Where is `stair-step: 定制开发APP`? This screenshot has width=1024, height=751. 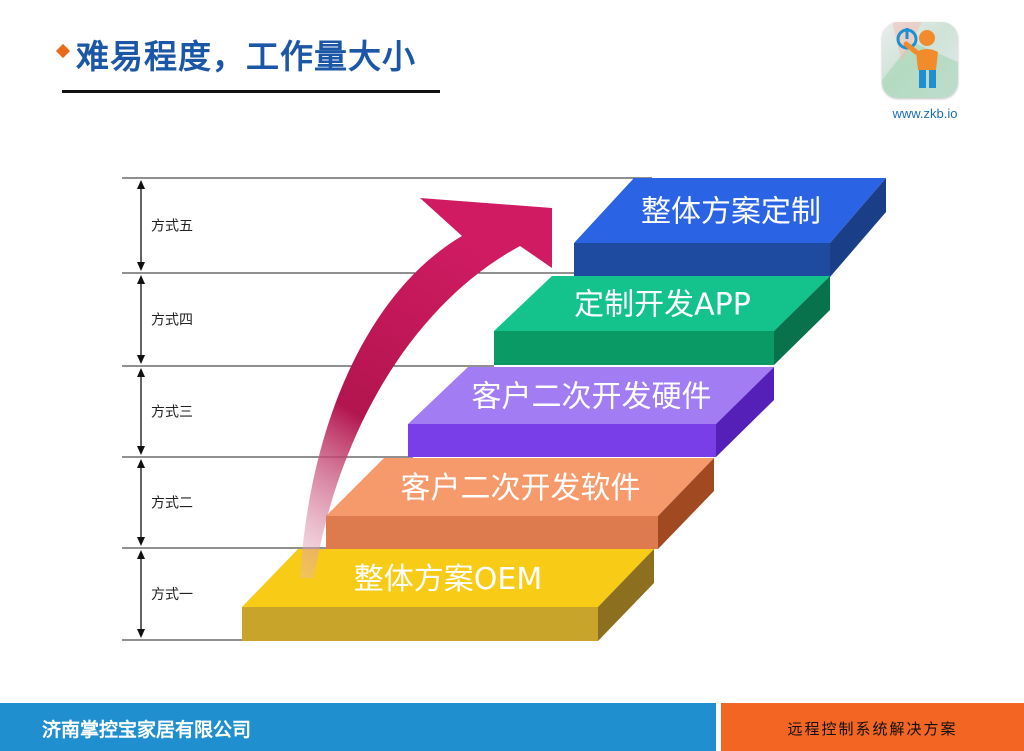 stair-step: 定制开发APP is located at coordinates (662, 320).